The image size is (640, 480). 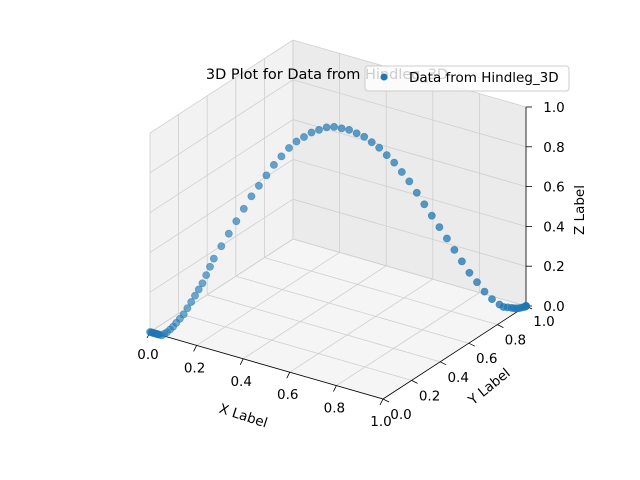 What do you see at coordinates (553, 307) in the screenshot?
I see `z-tick-label: 0.0` at bounding box center [553, 307].